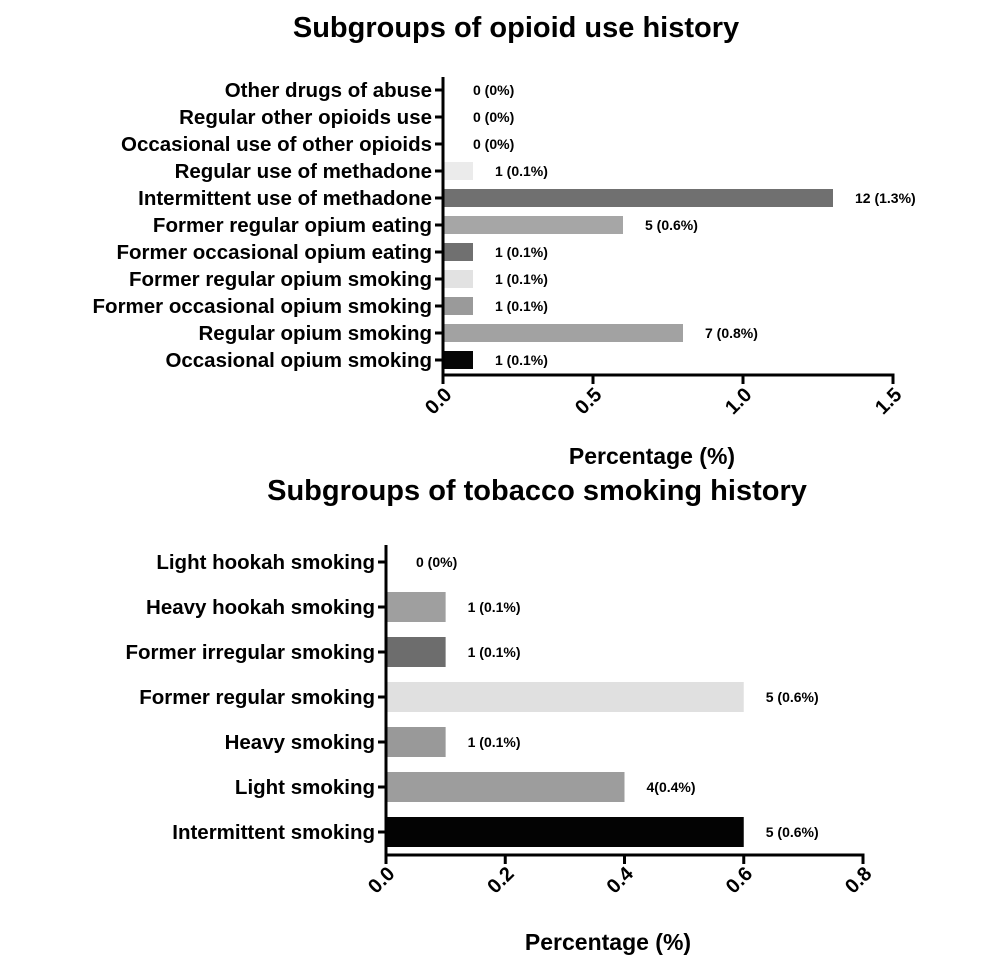 The image size is (1000, 963). What do you see at coordinates (500, 880) in the screenshot?
I see `x-tick-label: 0.2` at bounding box center [500, 880].